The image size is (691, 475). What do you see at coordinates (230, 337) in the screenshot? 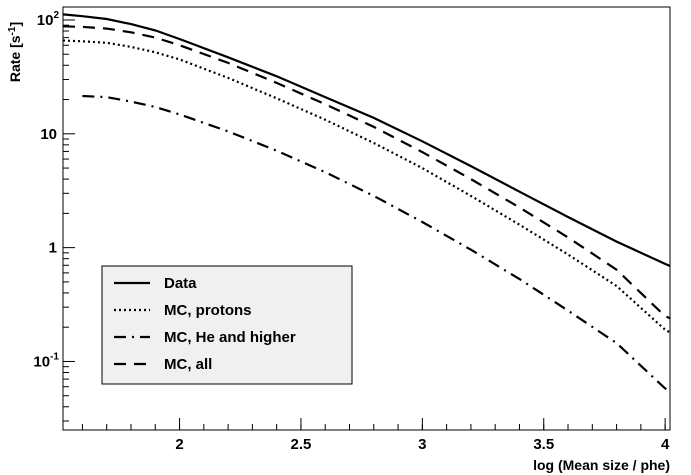
I see `legend-label: MC, He and higher` at bounding box center [230, 337].